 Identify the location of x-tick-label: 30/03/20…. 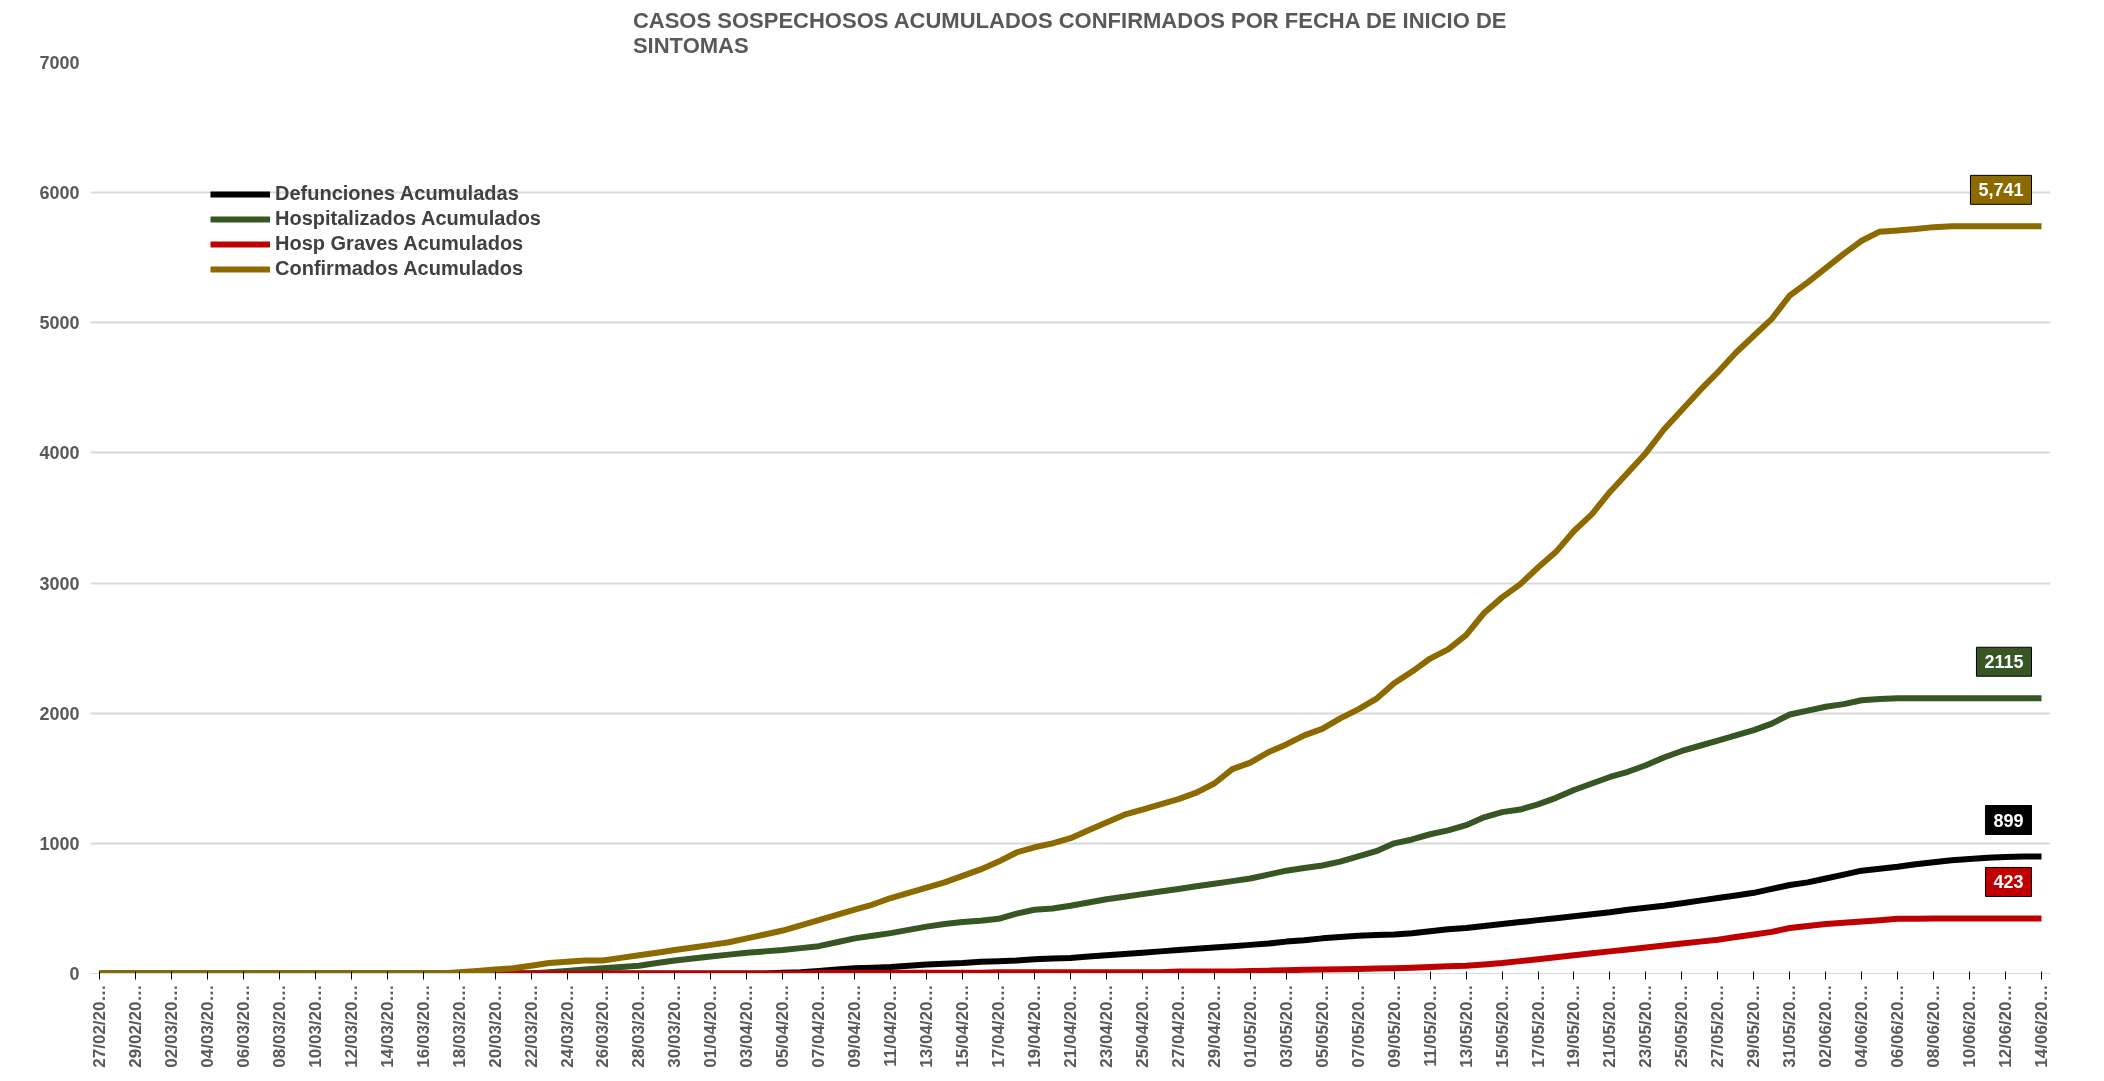
(675, 1026).